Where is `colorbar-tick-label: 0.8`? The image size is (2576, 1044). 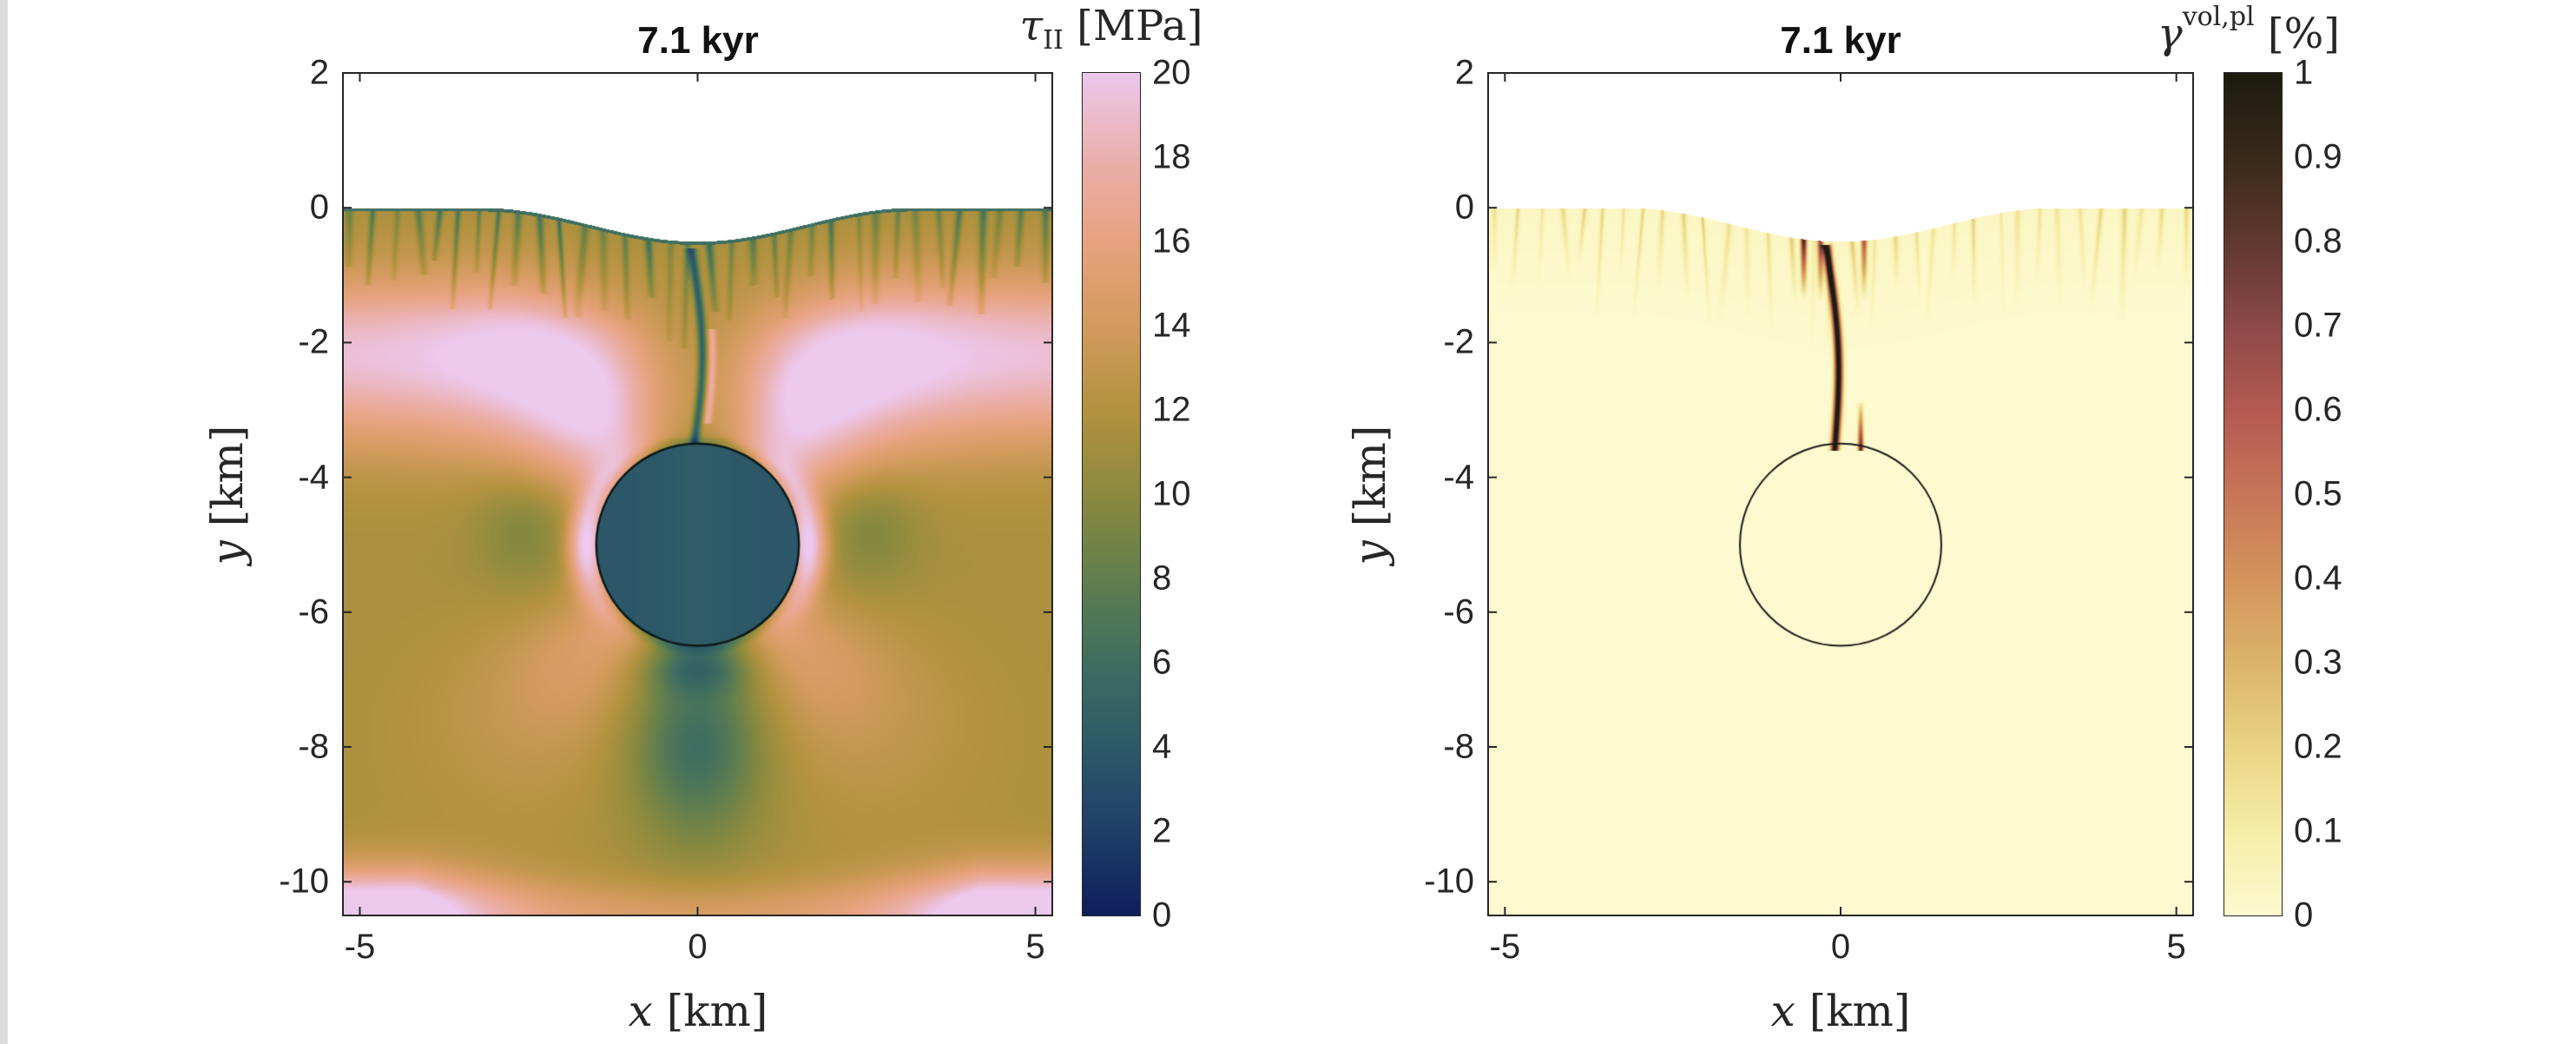 colorbar-tick-label: 0.8 is located at coordinates (2318, 241).